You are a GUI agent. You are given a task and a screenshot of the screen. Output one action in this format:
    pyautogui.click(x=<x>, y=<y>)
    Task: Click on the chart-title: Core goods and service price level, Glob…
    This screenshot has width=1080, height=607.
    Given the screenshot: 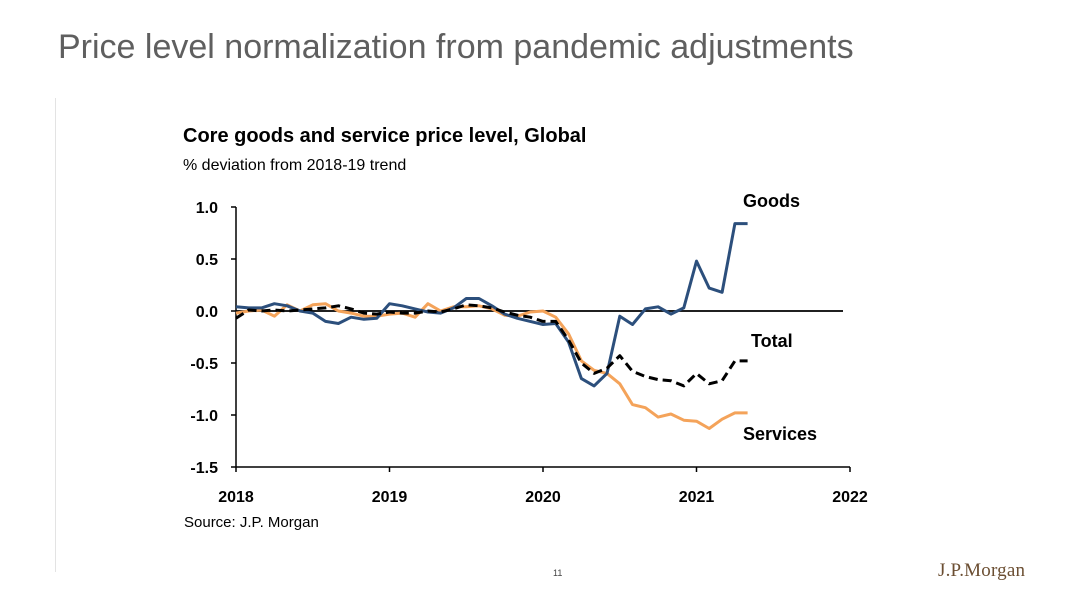 What is the action you would take?
    pyautogui.click(x=384, y=136)
    